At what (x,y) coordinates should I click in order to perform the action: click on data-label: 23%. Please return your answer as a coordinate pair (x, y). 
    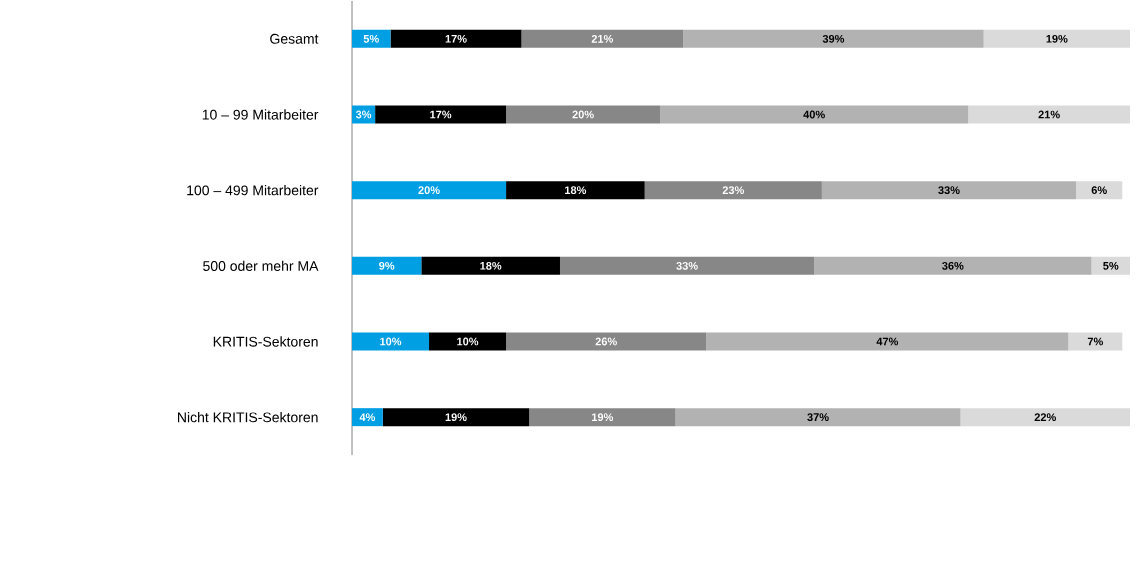
    Looking at the image, I should click on (733, 190).